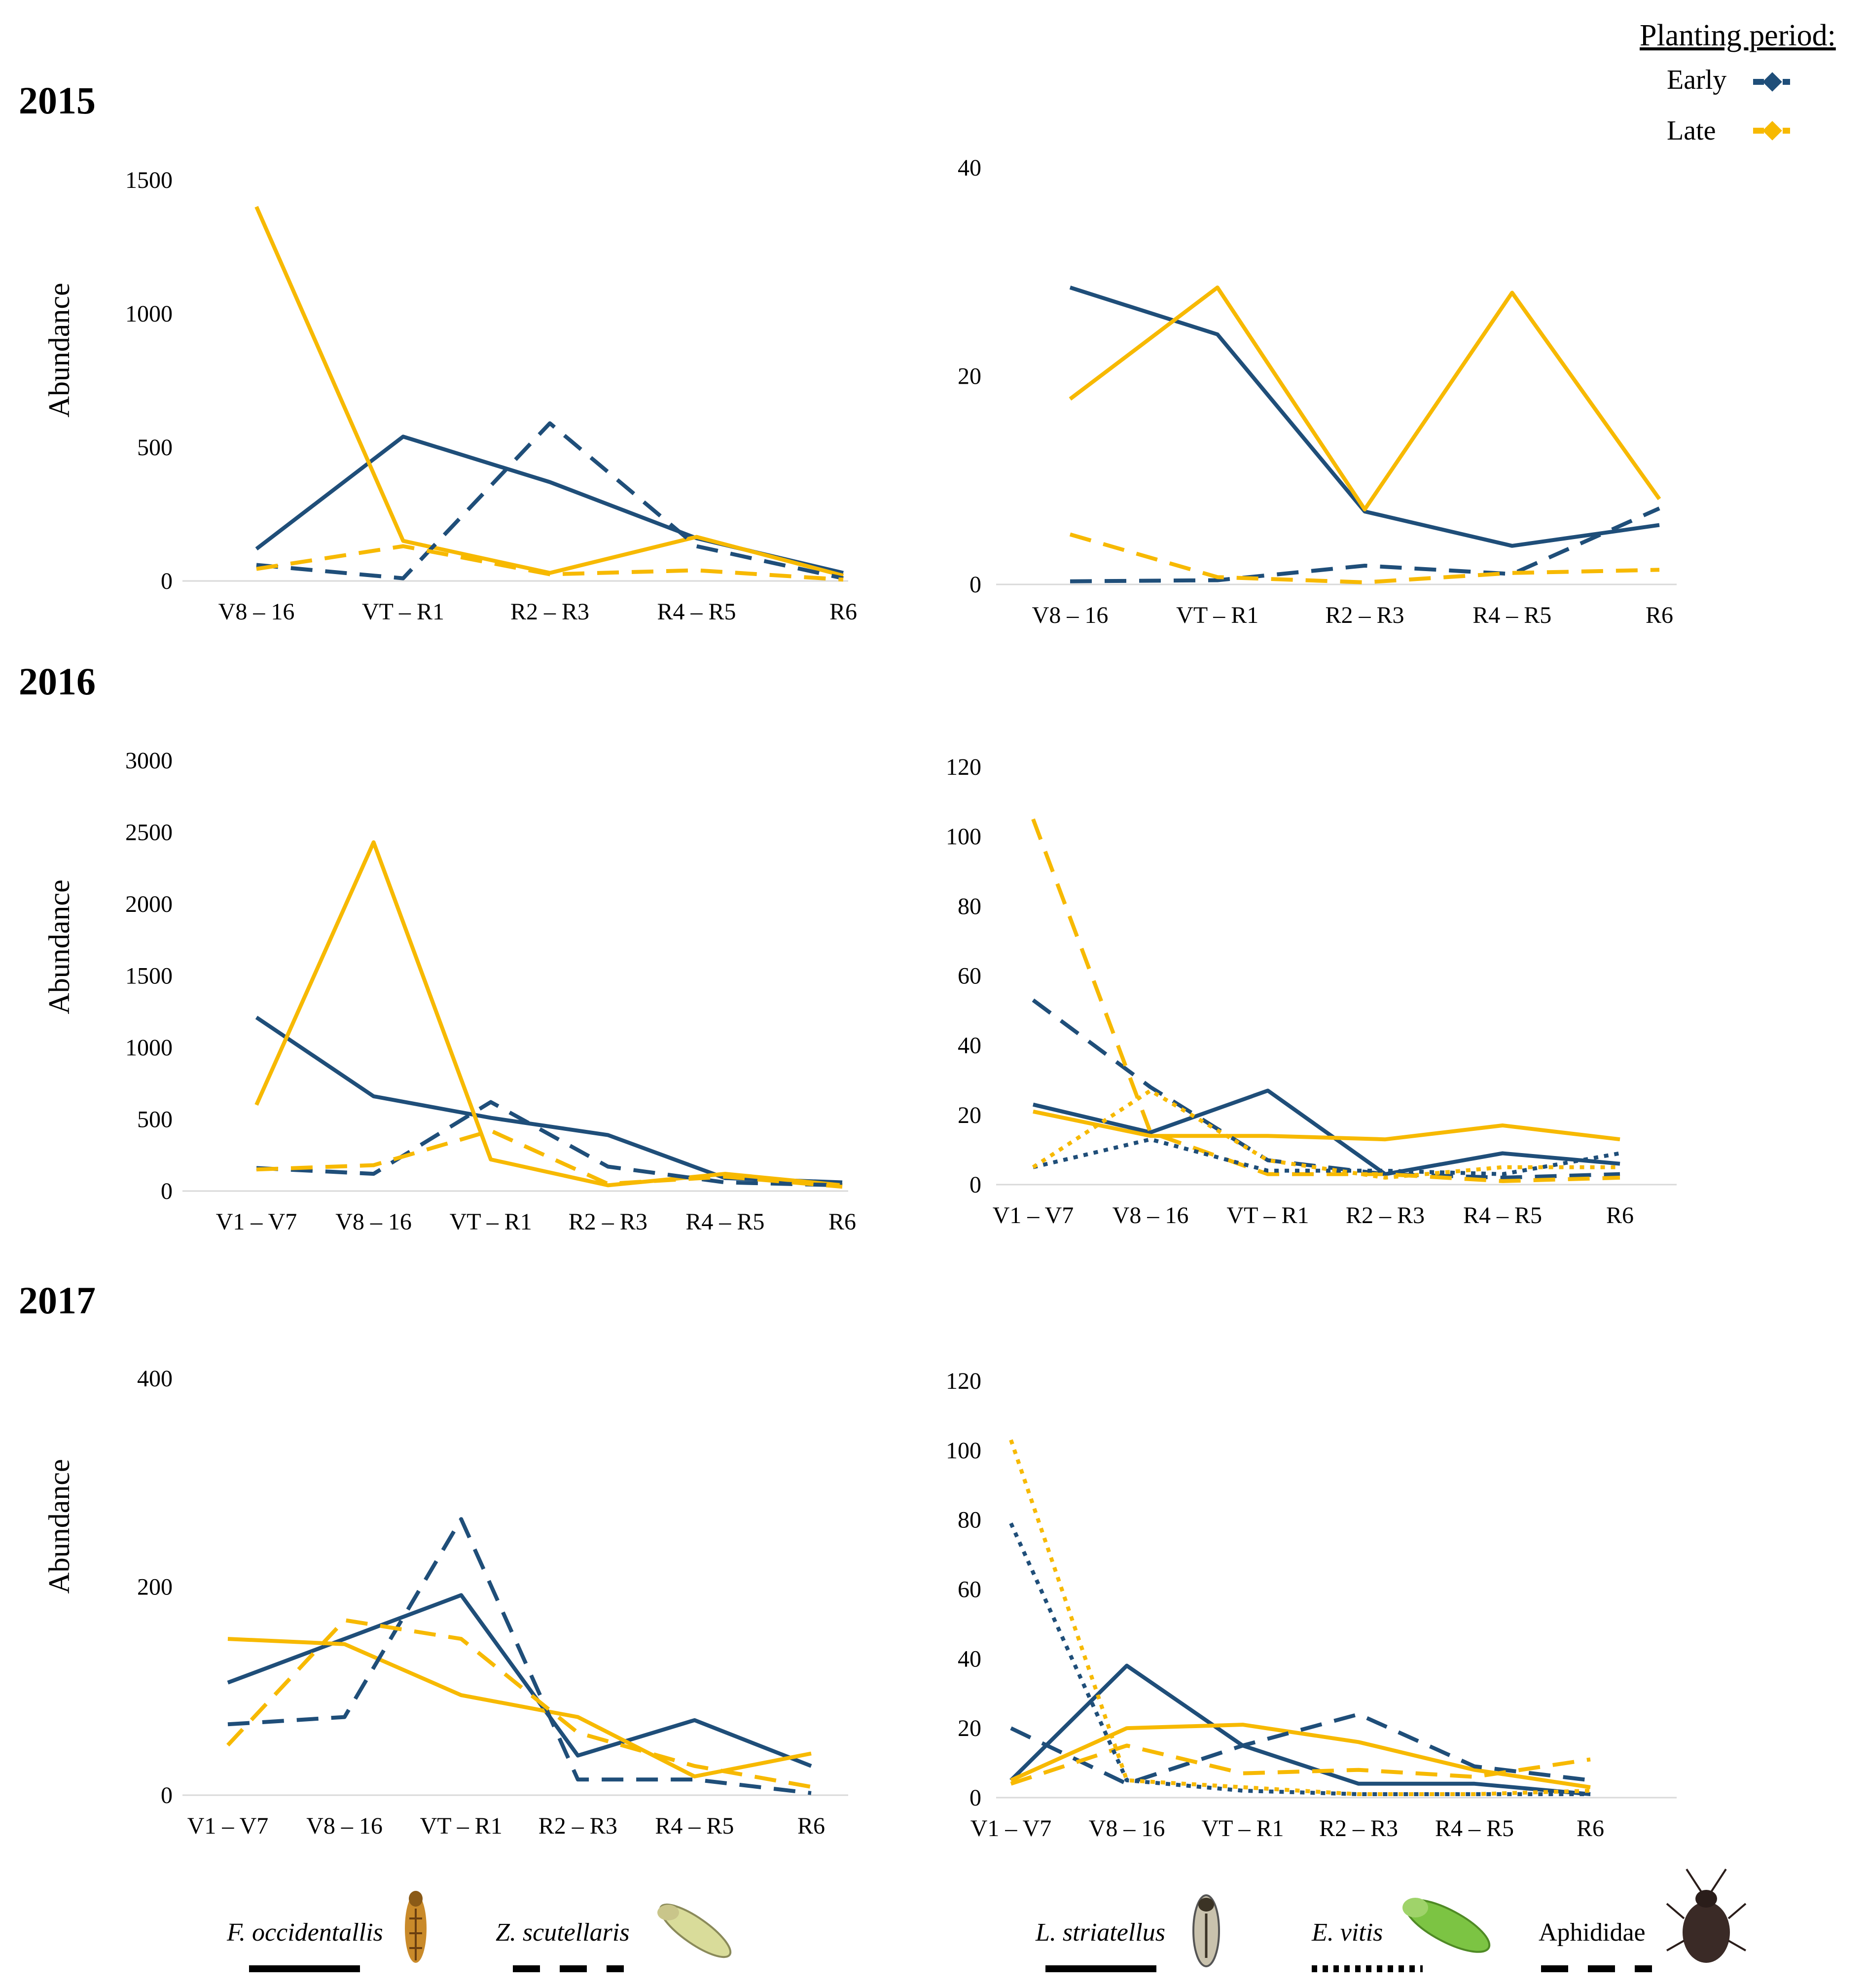  I want to click on chart-2015-right: 0 20 40 V8 – 16 VT – R1 R2 – R3 R4 – R5 R6, so click(1318, 391).